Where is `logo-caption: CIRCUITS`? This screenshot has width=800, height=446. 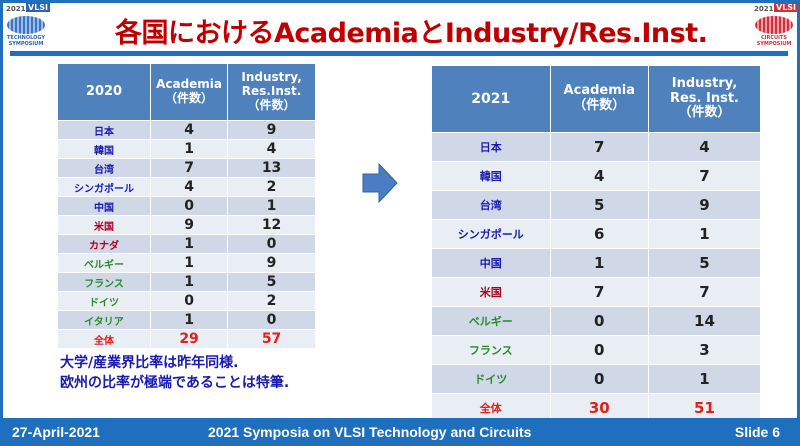
logo-caption: CIRCUITS is located at coordinates (774, 38).